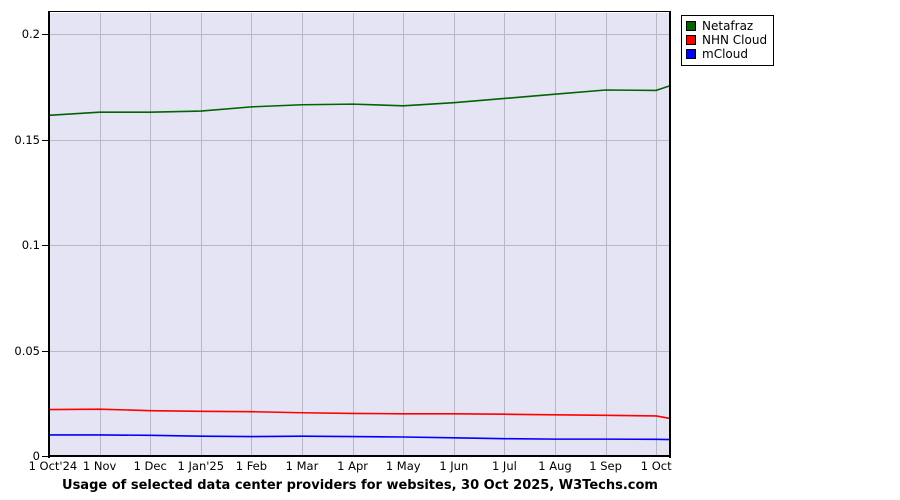 Image resolution: width=900 pixels, height=500 pixels. I want to click on y-tick-label: 0, so click(36, 456).